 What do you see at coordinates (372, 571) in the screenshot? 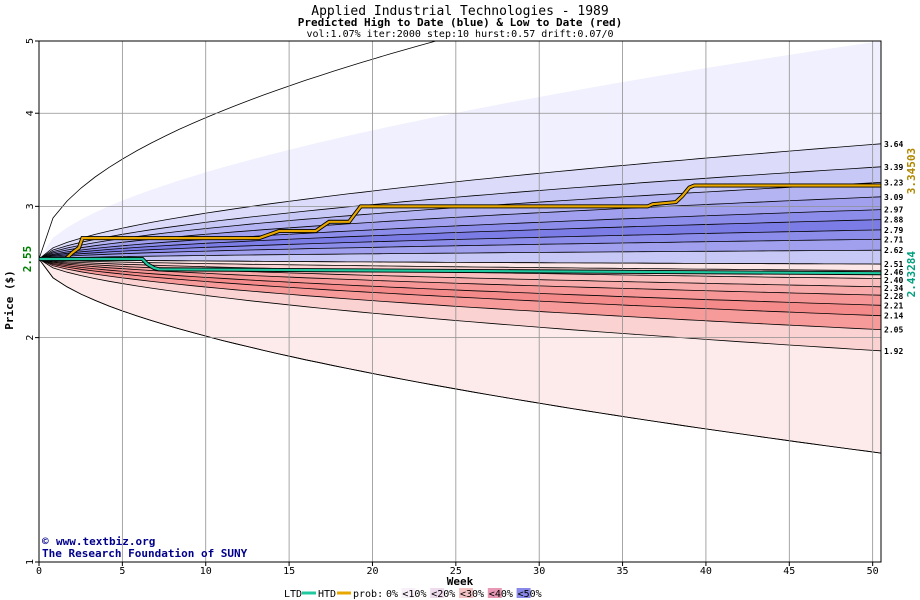
I see `x-tick-label: 20` at bounding box center [372, 571].